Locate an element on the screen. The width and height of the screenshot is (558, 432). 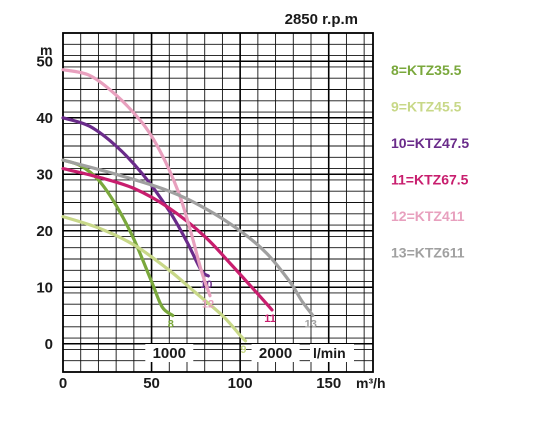
x-tick-label-lmin: 1000 is located at coordinates (169, 353).